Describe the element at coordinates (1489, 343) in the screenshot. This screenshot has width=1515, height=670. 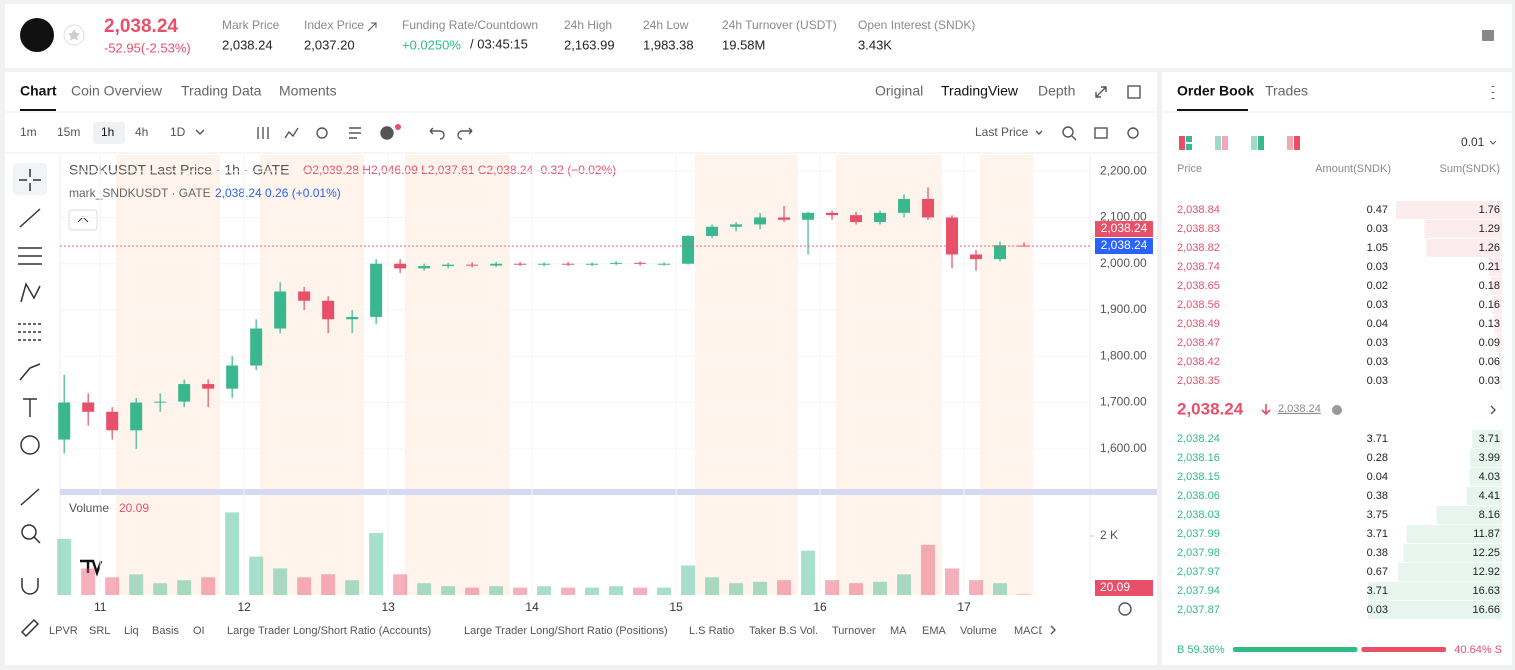
I see `ob-sum: 0.09` at that location.